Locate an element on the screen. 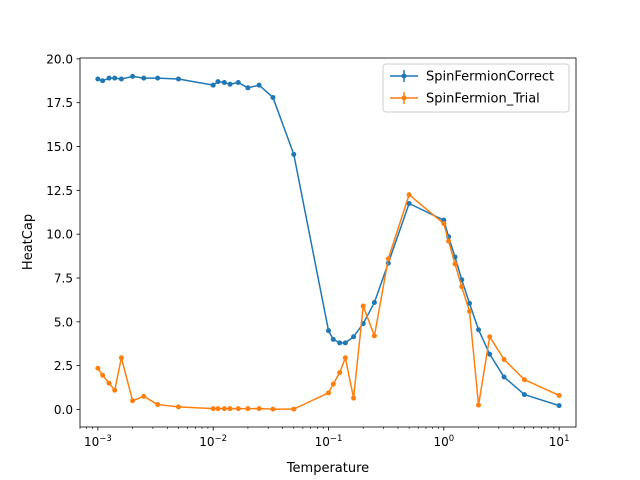  y-tick-label: 5.0 is located at coordinates (63, 322).